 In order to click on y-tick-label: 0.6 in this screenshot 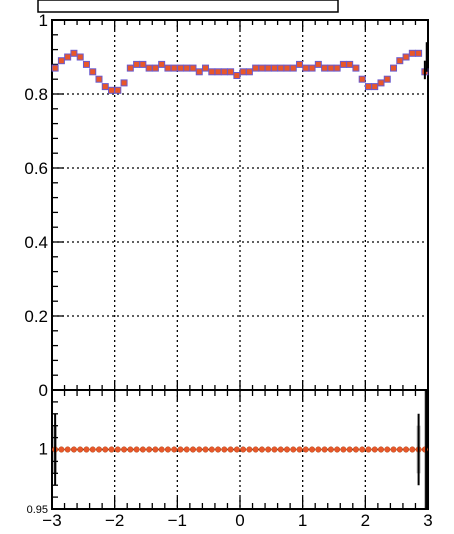, I will do `click(36, 168)`.